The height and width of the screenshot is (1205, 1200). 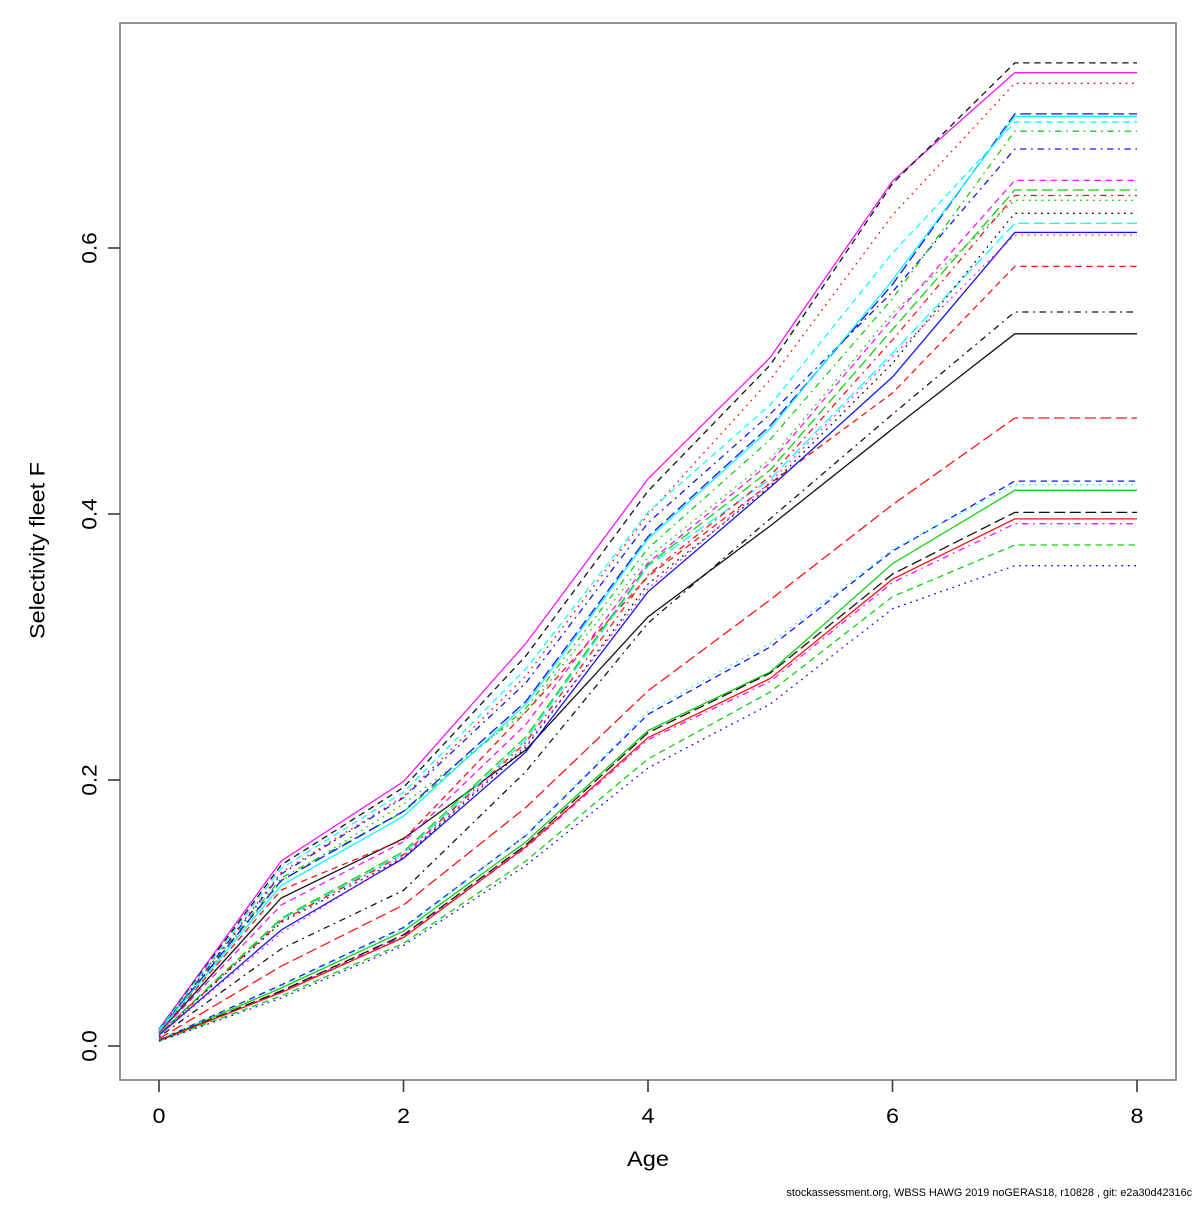 I want to click on svg-text: 0.6, so click(x=90, y=248).